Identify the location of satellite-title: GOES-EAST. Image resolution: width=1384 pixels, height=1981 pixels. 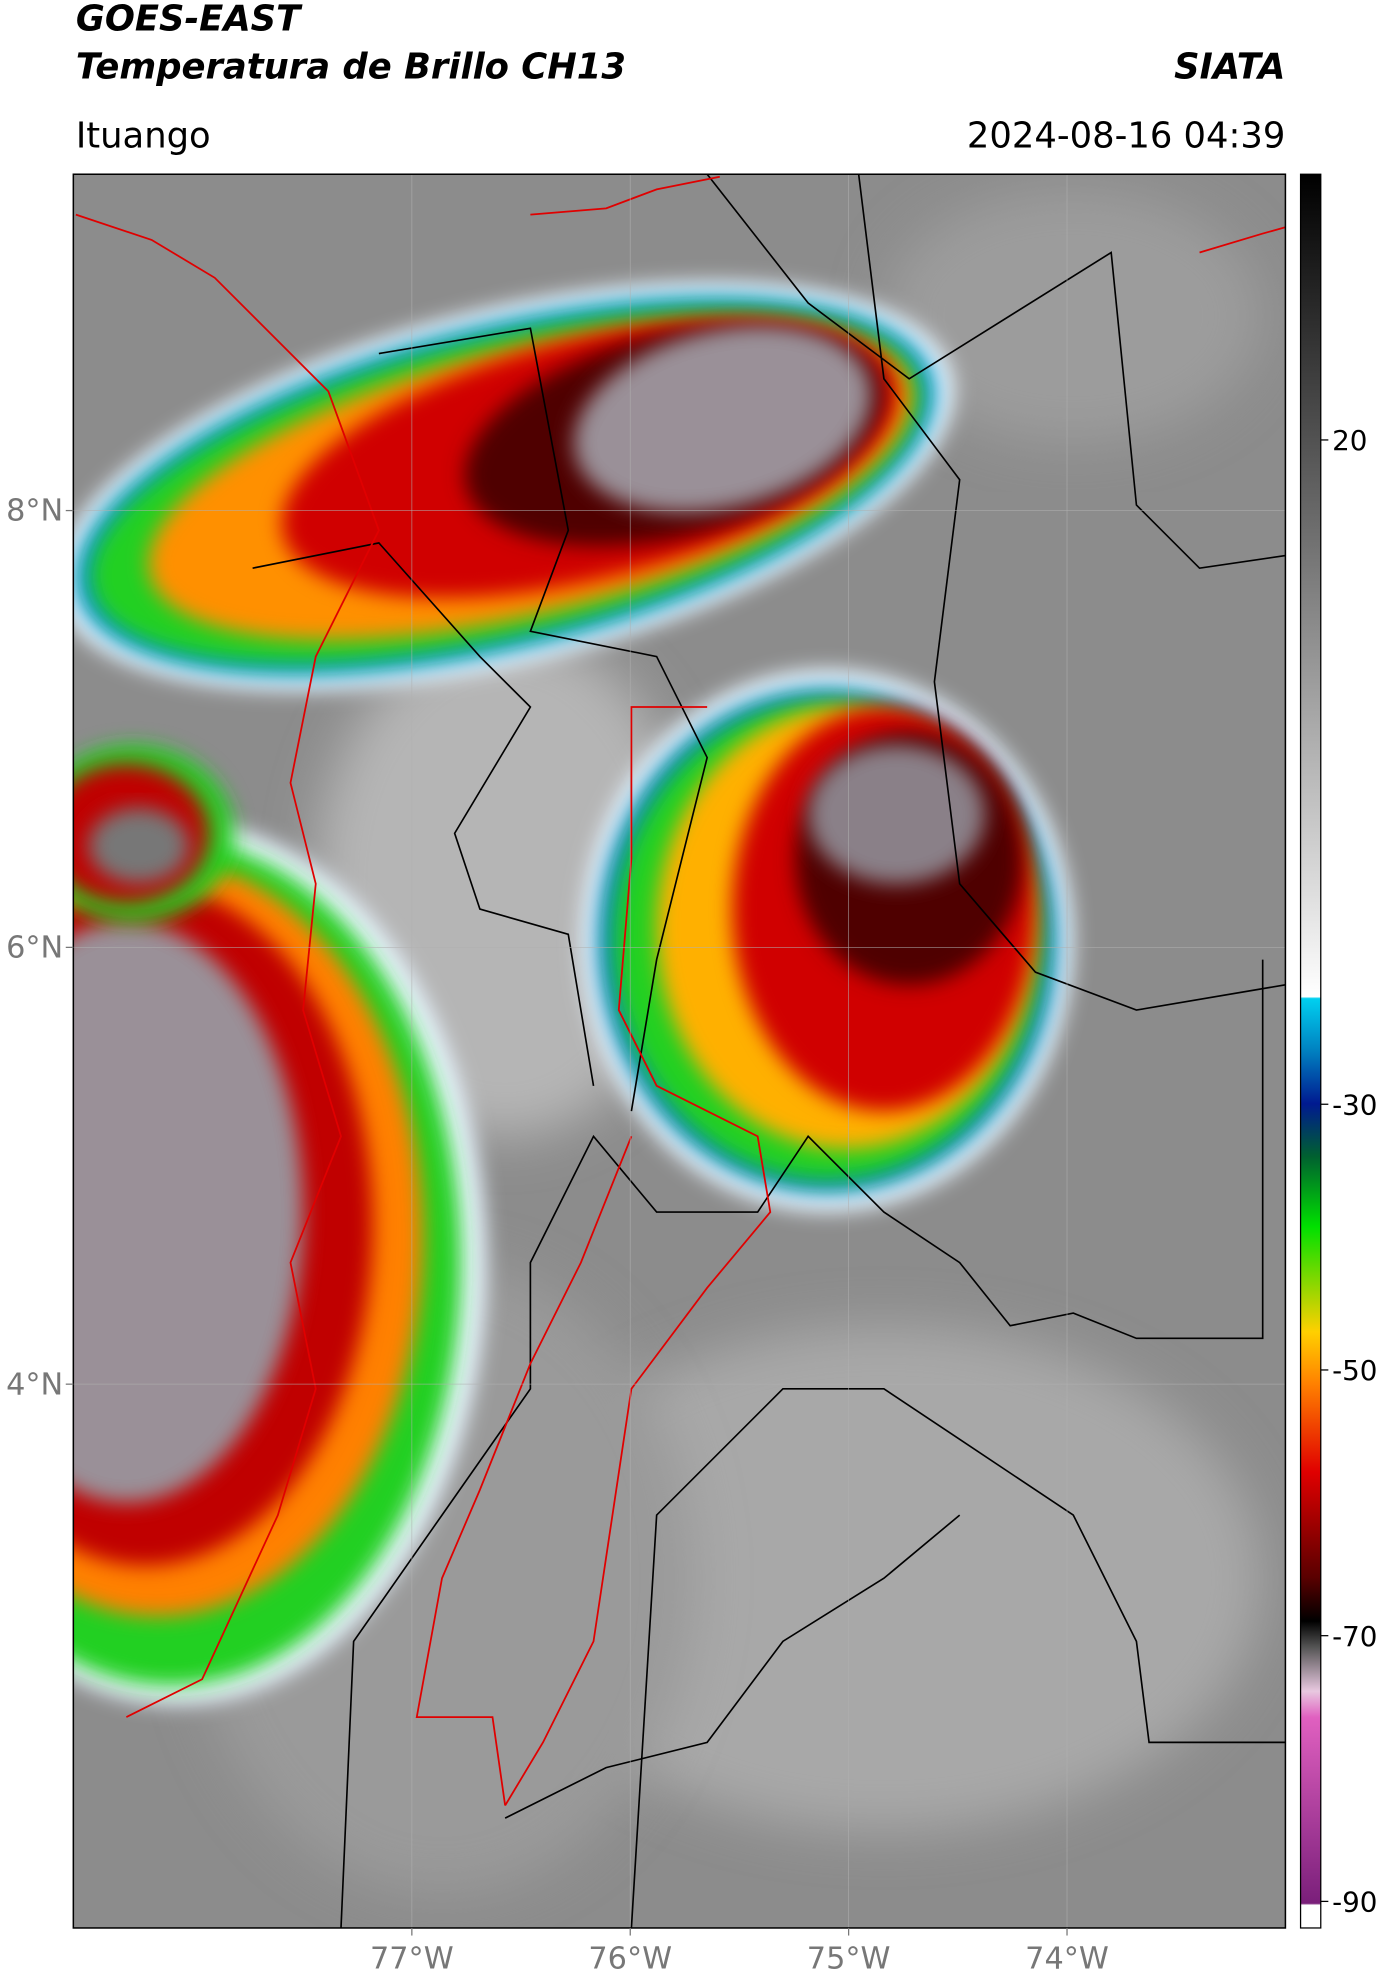
(189, 19).